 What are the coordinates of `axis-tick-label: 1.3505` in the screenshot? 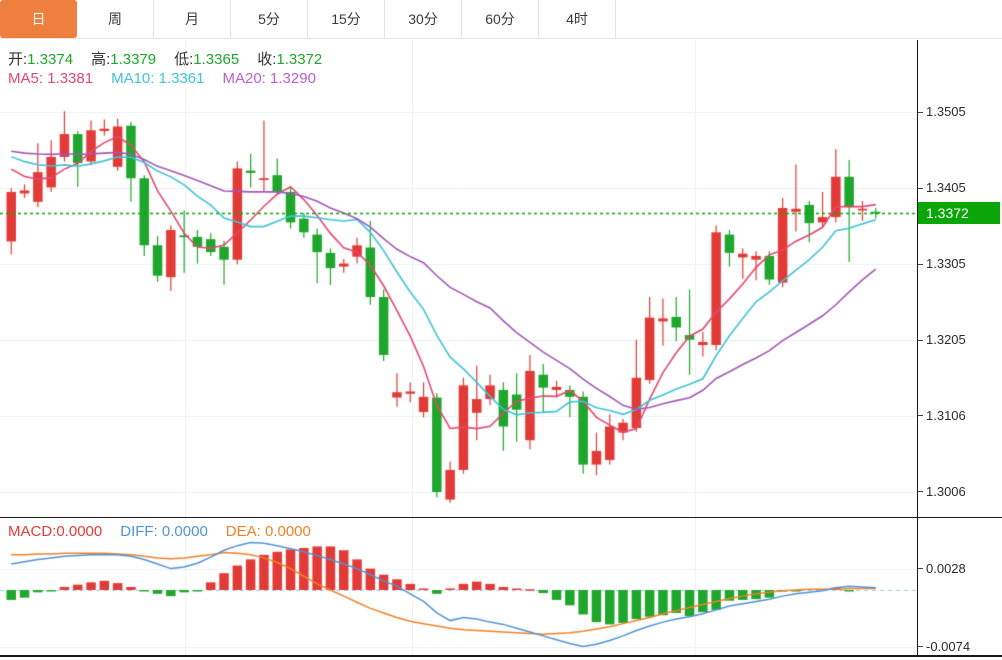 It's located at (946, 111).